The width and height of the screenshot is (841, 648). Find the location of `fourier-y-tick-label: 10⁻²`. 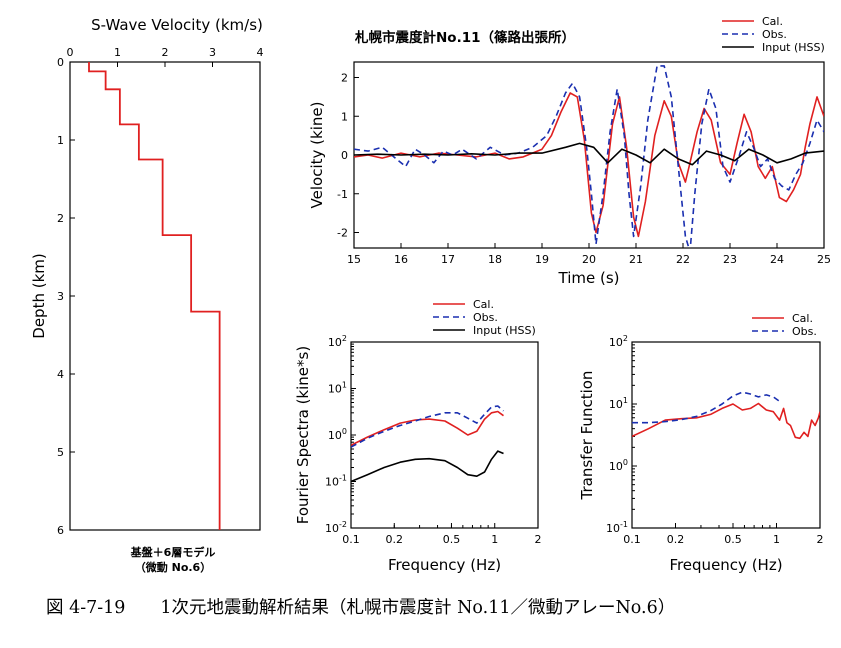

fourier-y-tick-label: 10⁻² is located at coordinates (336, 527).